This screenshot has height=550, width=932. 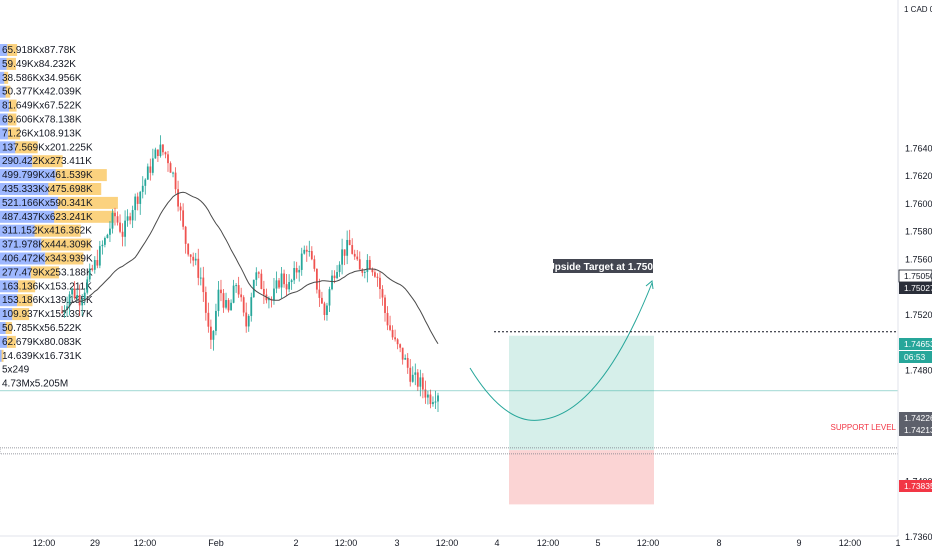 What do you see at coordinates (16, 370) in the screenshot?
I see `vp-row-label: 5x249` at bounding box center [16, 370].